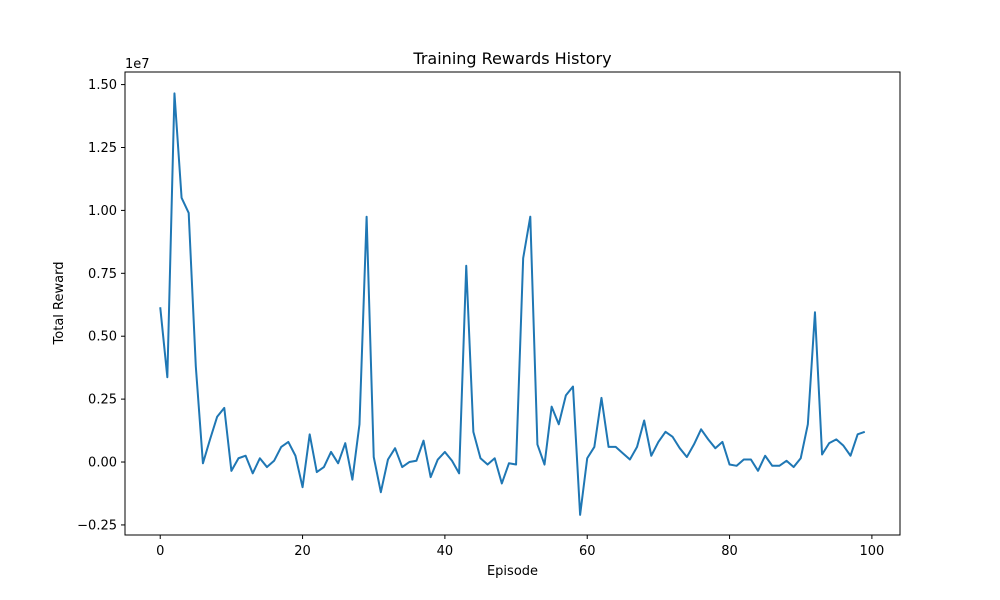 The height and width of the screenshot is (600, 1000). I want to click on y-tick-label: 0.25, so click(102, 400).